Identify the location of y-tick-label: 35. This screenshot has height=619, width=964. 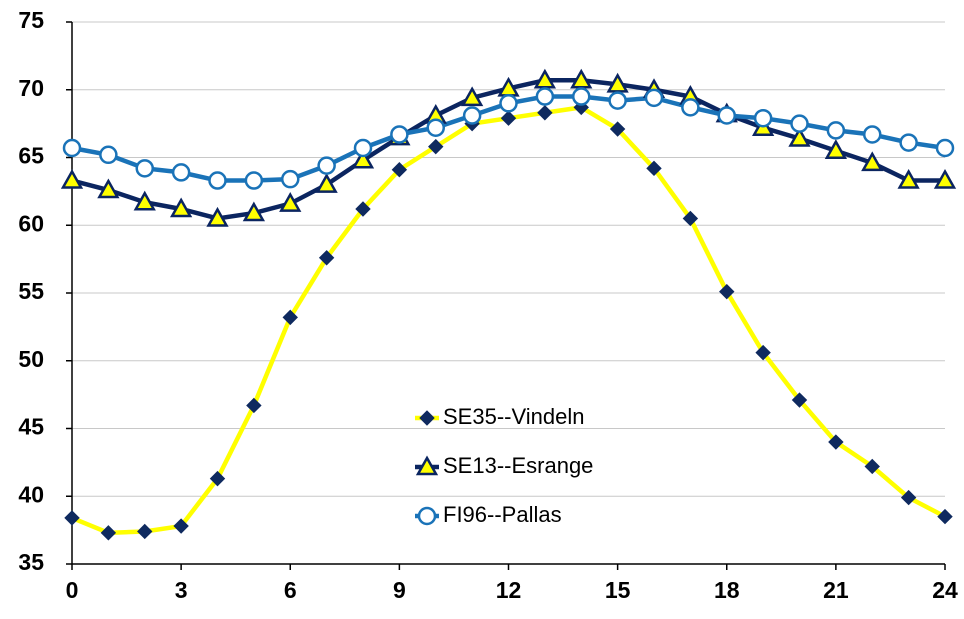
(31, 562).